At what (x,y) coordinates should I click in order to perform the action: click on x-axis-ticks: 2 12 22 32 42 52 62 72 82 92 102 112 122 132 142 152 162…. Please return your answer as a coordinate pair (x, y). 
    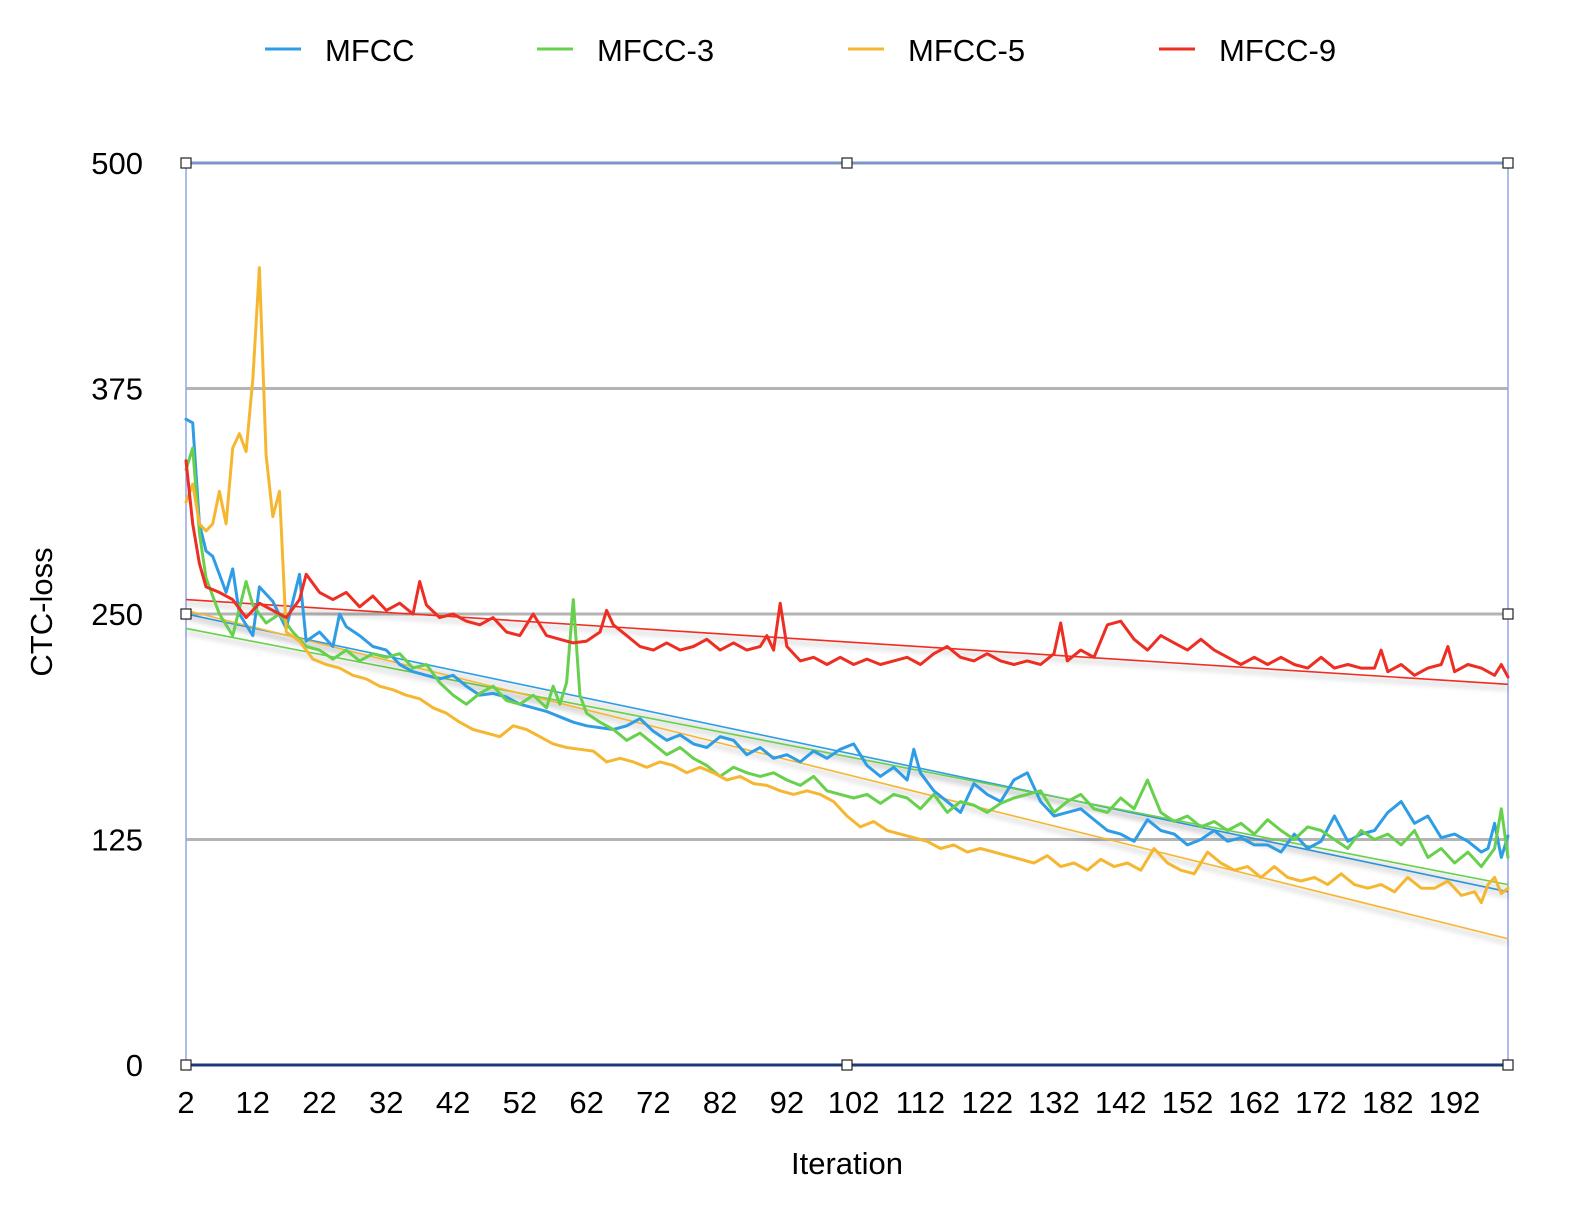
    Looking at the image, I should click on (828, 1102).